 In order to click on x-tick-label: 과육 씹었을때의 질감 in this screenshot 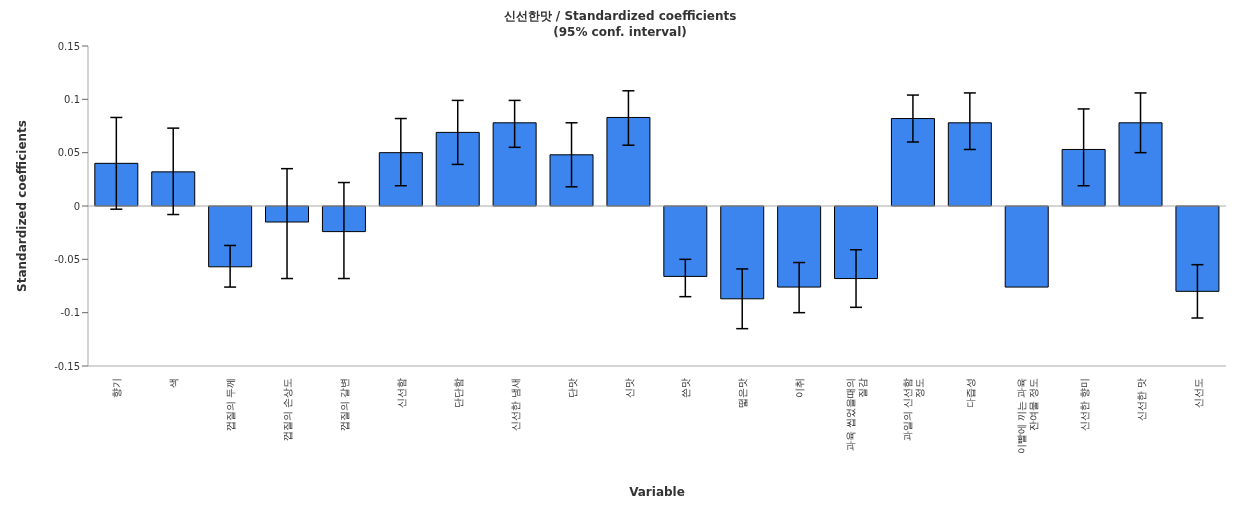, I will do `click(857, 415)`.